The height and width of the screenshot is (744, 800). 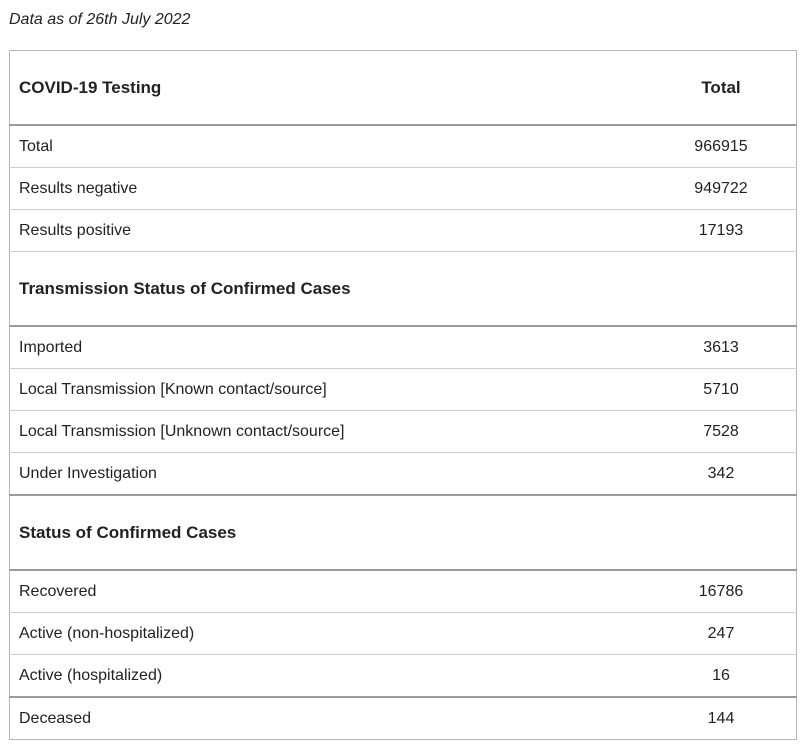 What do you see at coordinates (721, 676) in the screenshot?
I see `row-value: 16` at bounding box center [721, 676].